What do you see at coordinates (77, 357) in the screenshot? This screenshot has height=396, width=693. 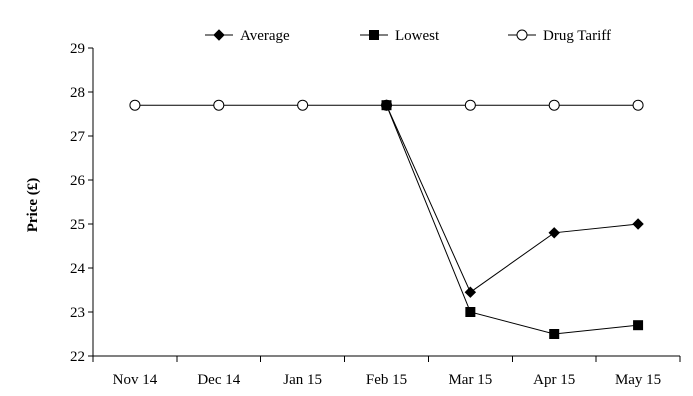 I see `y-tick-label: 22` at bounding box center [77, 357].